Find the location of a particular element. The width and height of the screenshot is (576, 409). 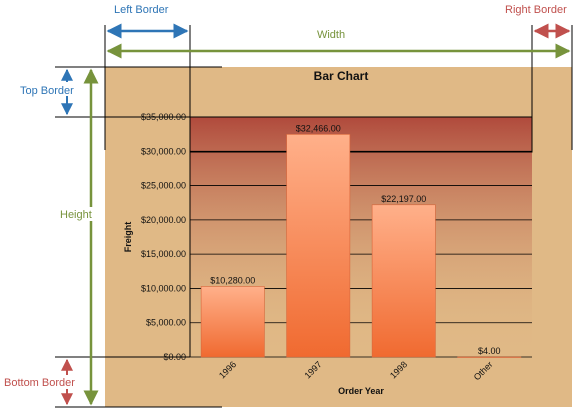

right-border-label: Right Border is located at coordinates (536, 10).